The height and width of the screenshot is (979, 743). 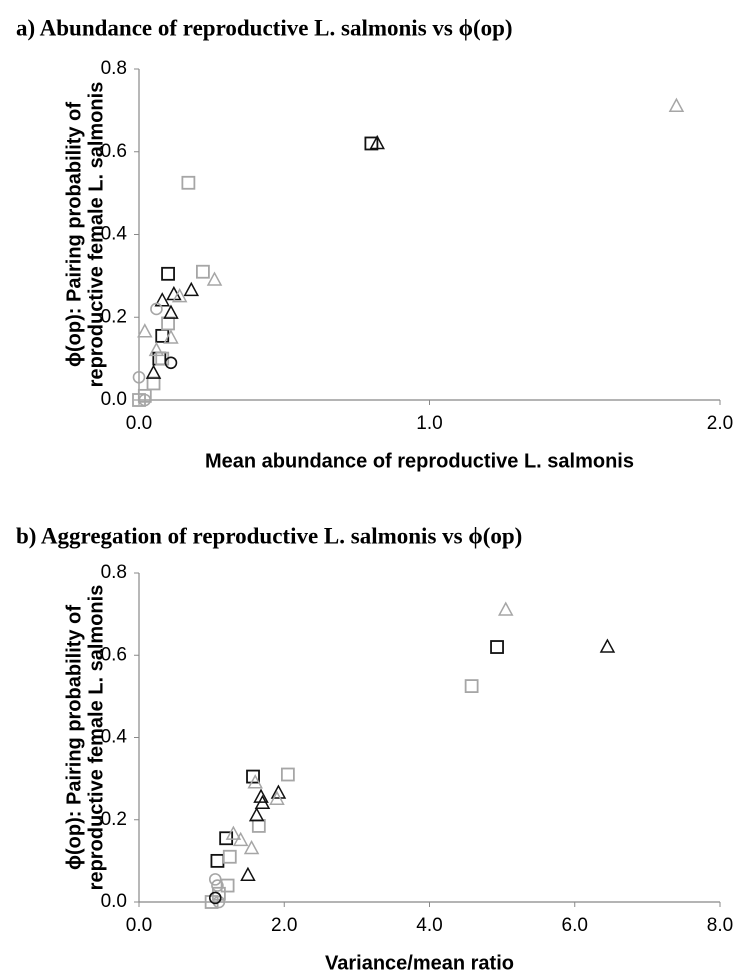 What do you see at coordinates (429, 925) in the screenshot?
I see `x-tick-label: 4.0` at bounding box center [429, 925].